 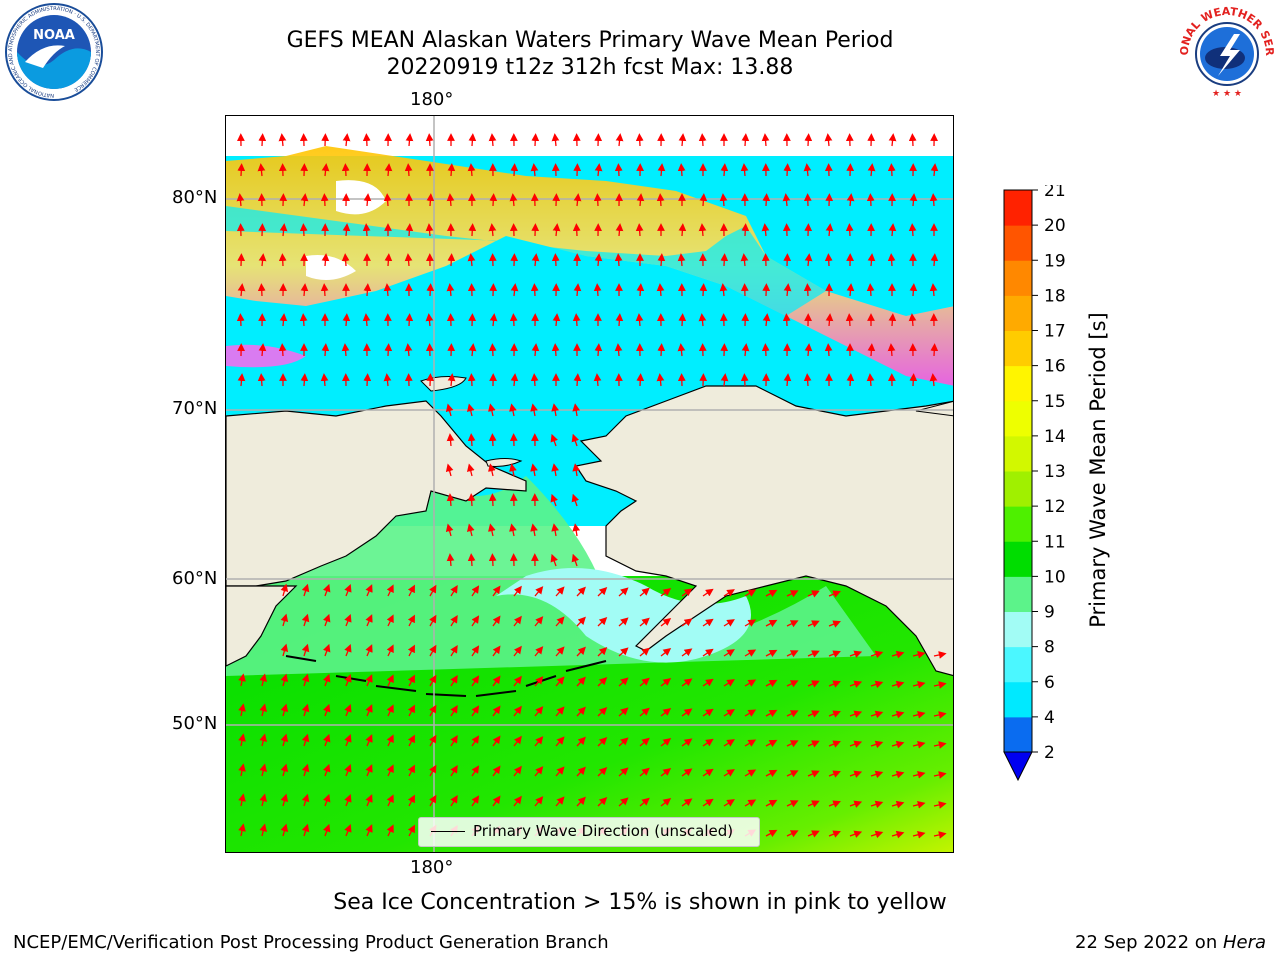 I want to click on colorbar-tick-label: 16, so click(x=1055, y=367).